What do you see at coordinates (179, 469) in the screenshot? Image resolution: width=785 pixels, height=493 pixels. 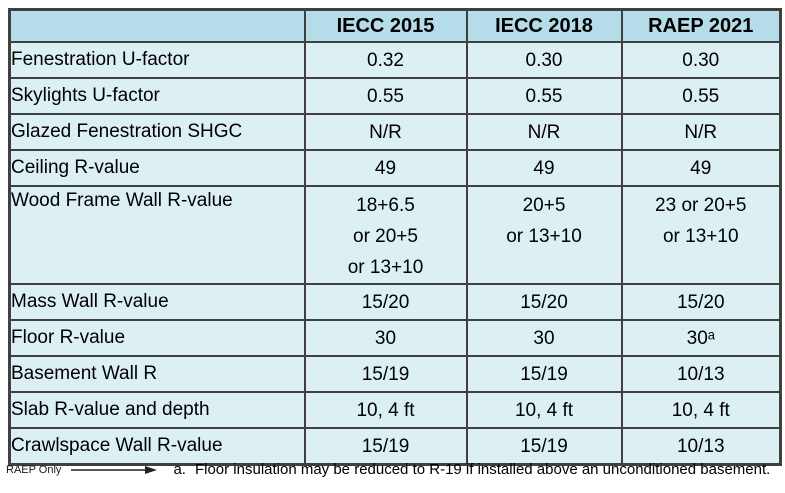 I see `footnote-marker: a.` at bounding box center [179, 469].